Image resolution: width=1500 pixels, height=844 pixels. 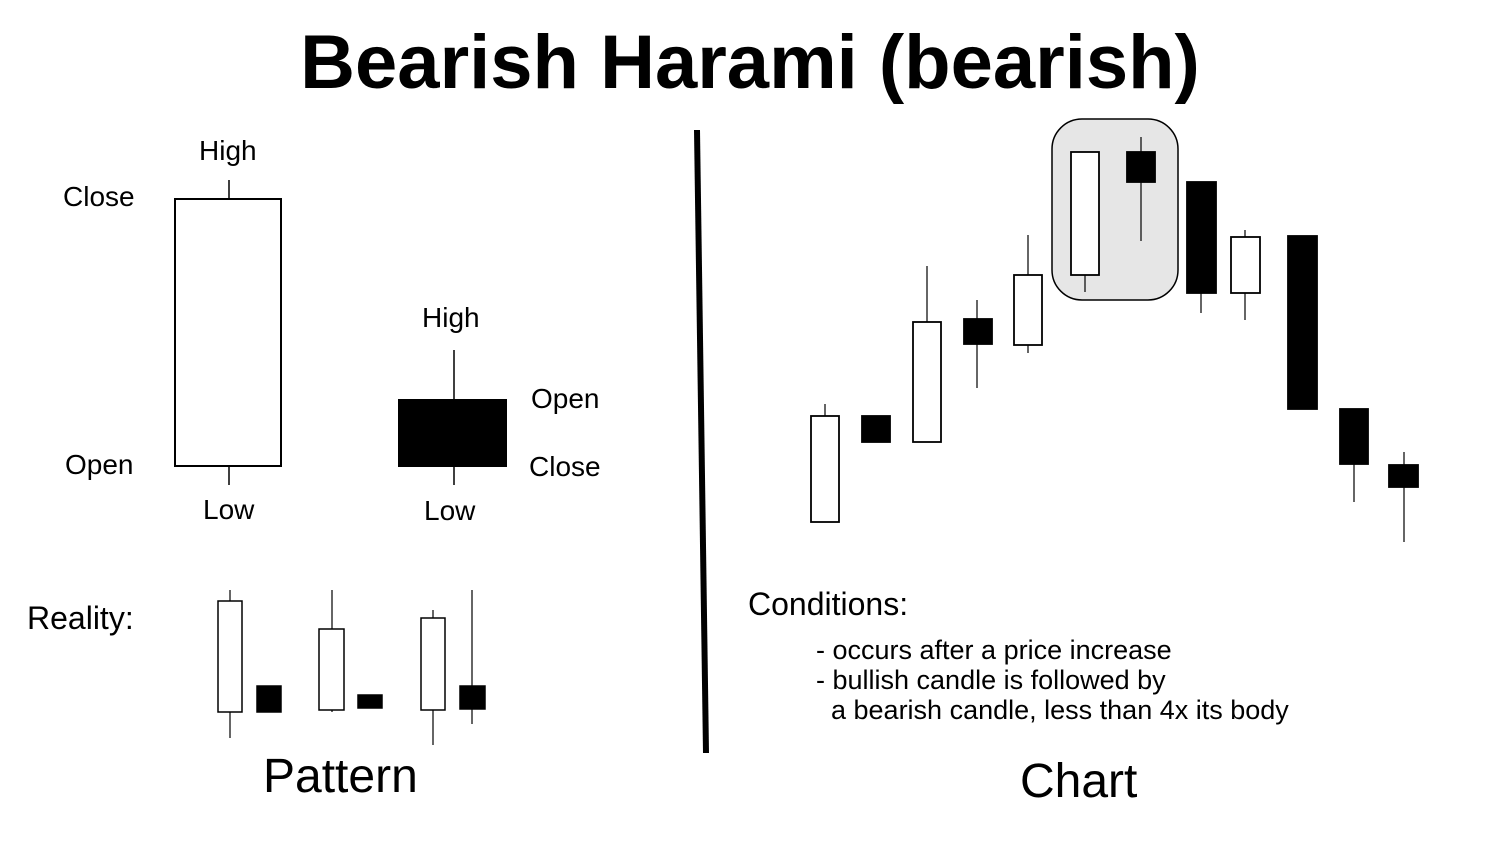 I want to click on bull-high-label: High, so click(x=228, y=150).